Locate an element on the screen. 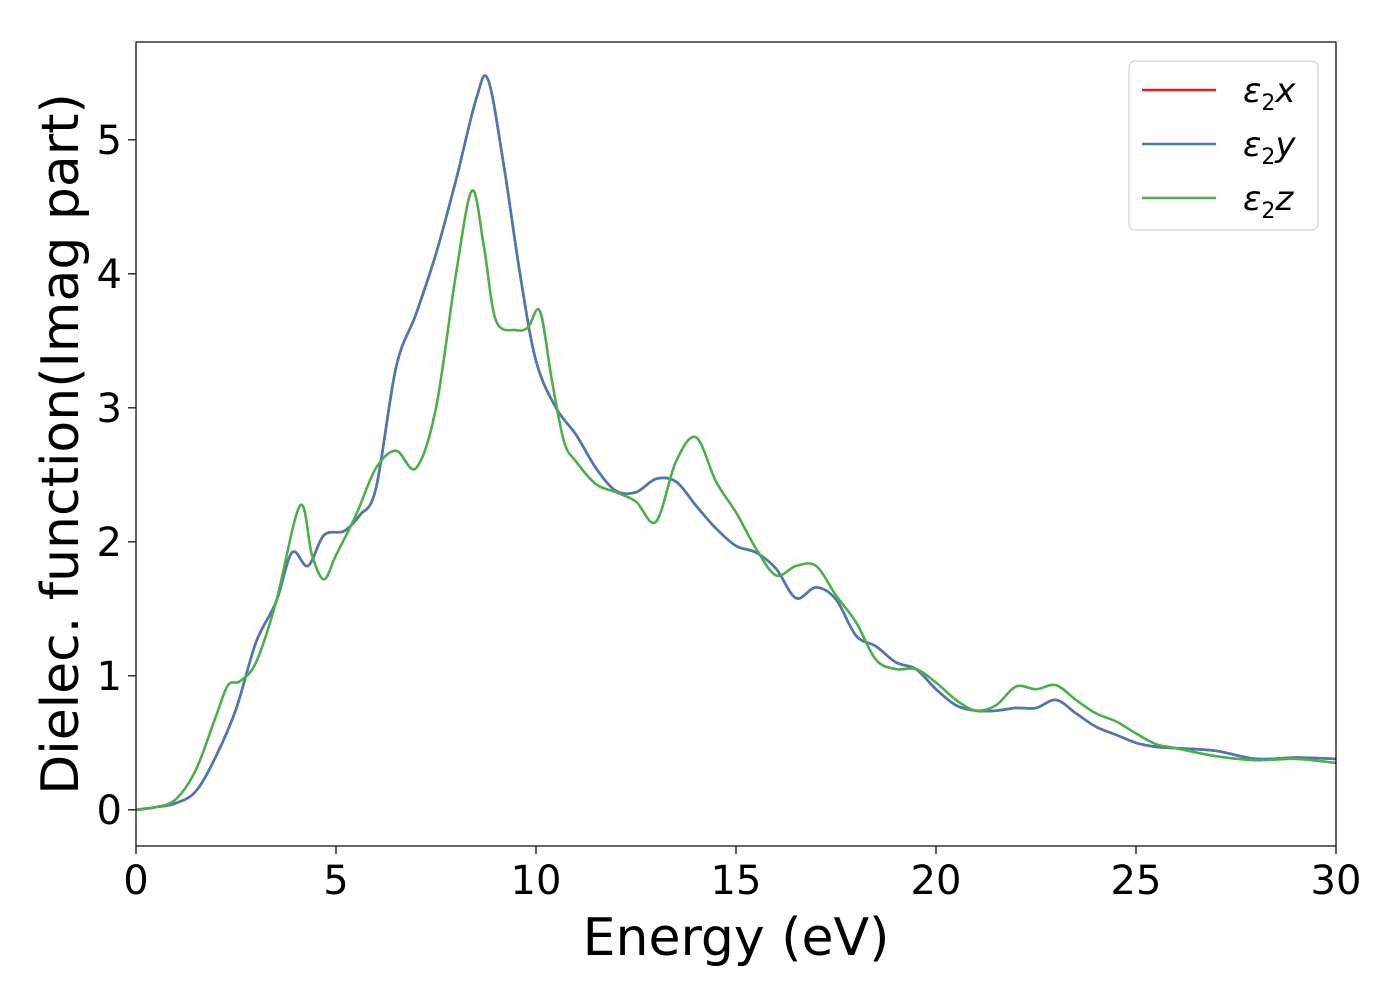 The height and width of the screenshot is (1000, 1400). y-tick-label: 3 is located at coordinates (109, 409).